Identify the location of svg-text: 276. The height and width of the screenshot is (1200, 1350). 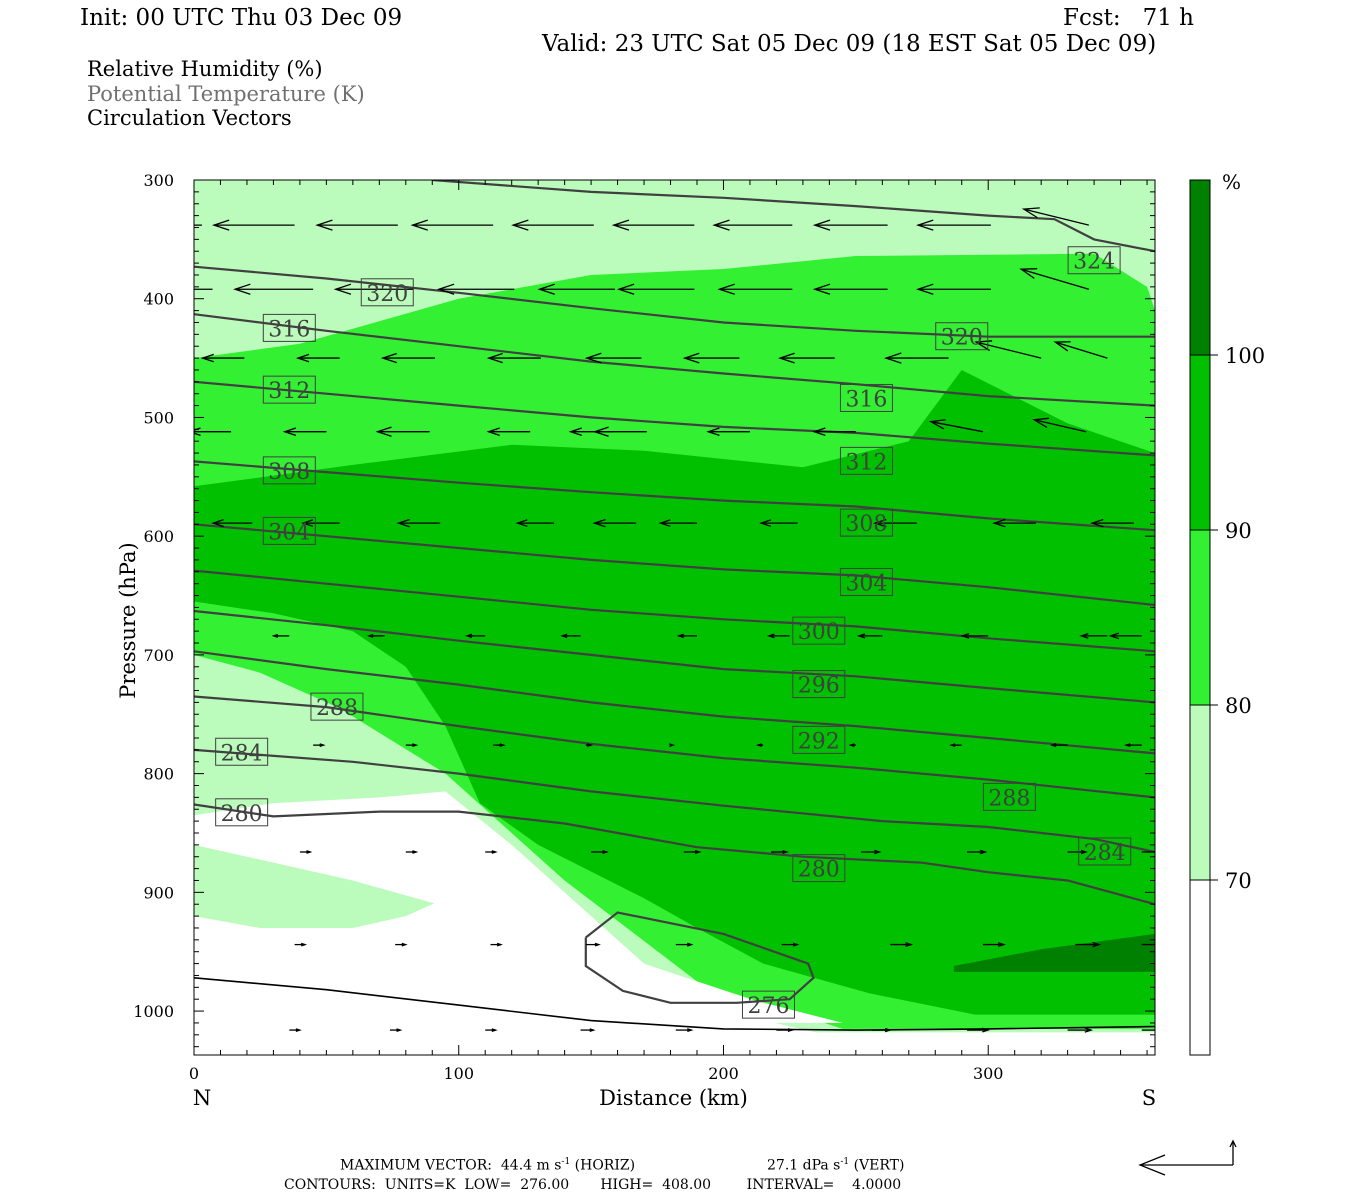
(768, 1006).